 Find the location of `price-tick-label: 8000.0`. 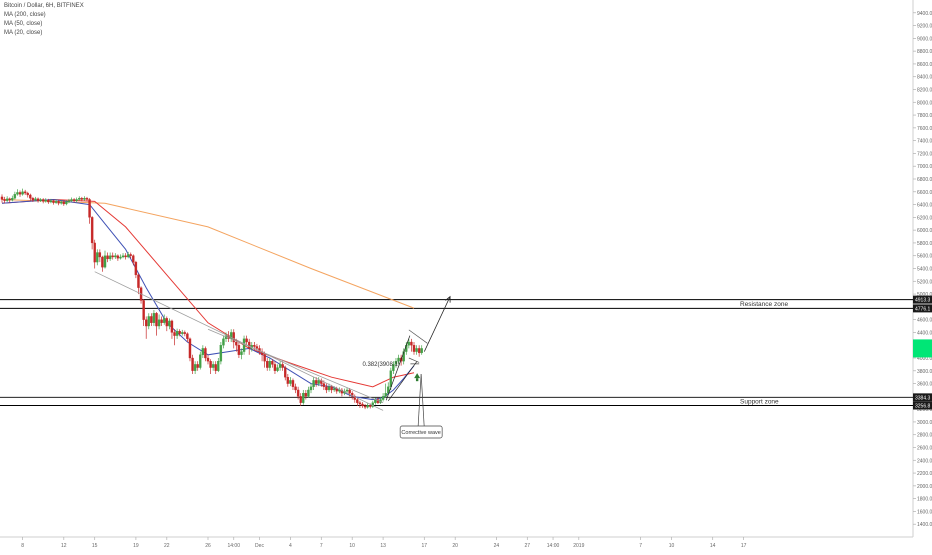

price-tick-label: 8000.0 is located at coordinates (924, 103).